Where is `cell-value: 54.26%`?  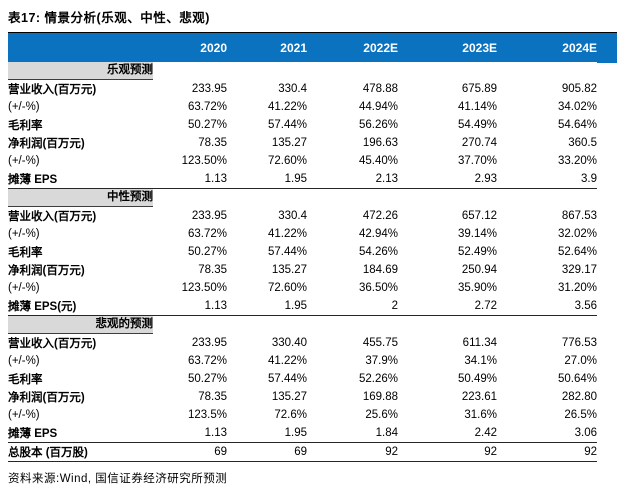 cell-value: 54.26% is located at coordinates (378, 252).